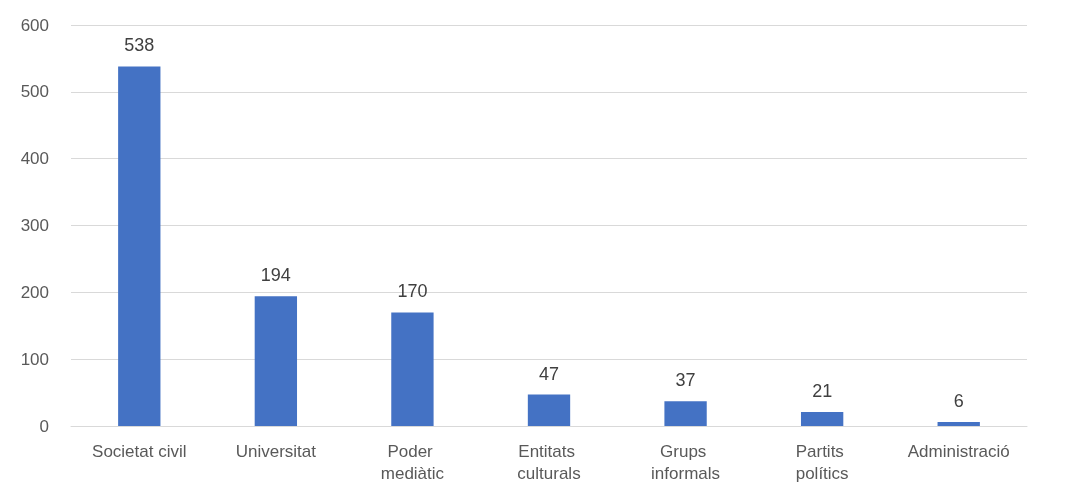 The height and width of the screenshot is (495, 1089). I want to click on y-tick-label: 600, so click(34, 25).